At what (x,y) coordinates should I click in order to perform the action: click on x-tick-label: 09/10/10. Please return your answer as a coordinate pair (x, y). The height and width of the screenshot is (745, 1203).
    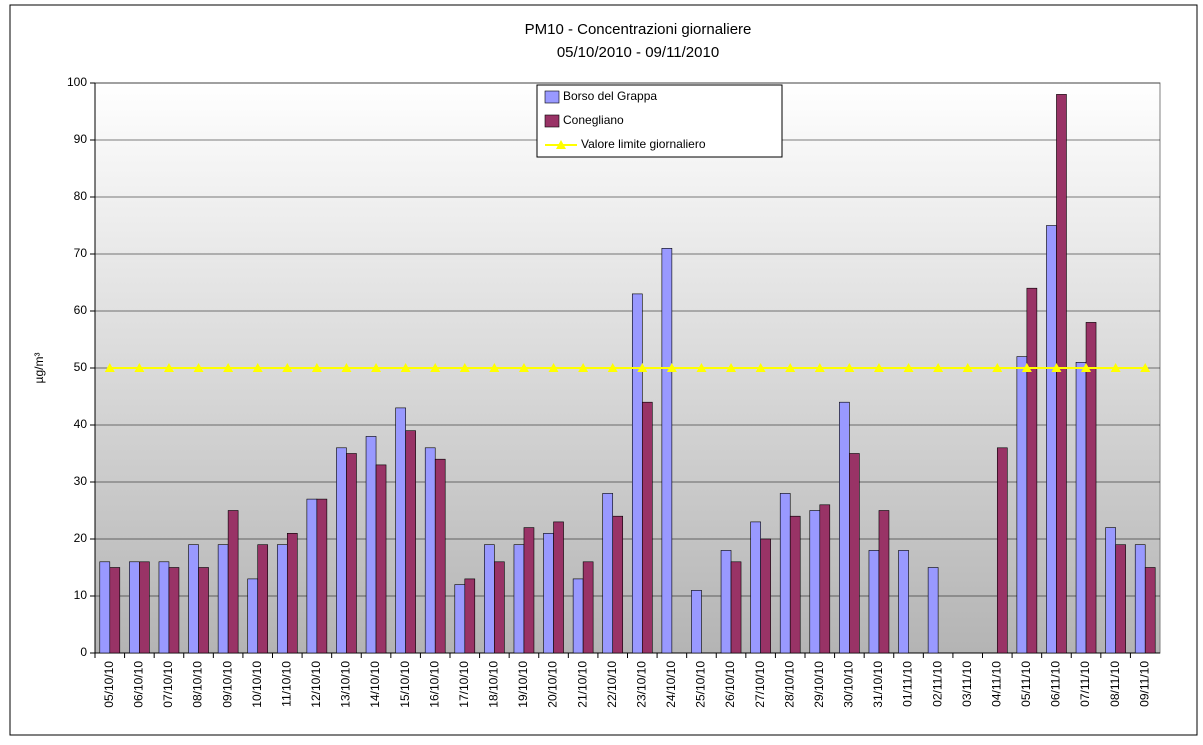
    Looking at the image, I should click on (227, 684).